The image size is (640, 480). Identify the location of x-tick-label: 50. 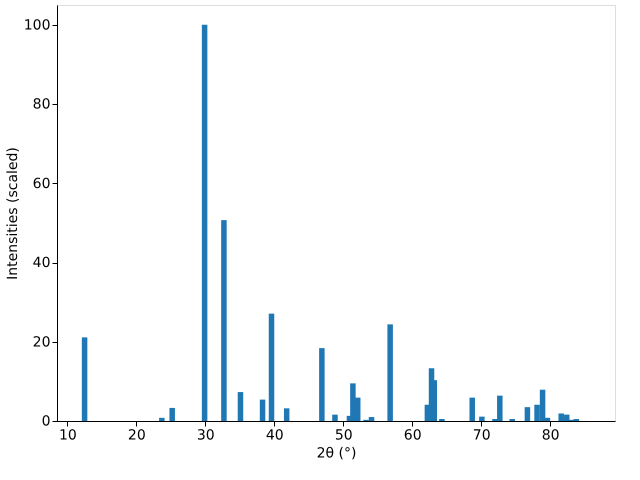
(343, 436).